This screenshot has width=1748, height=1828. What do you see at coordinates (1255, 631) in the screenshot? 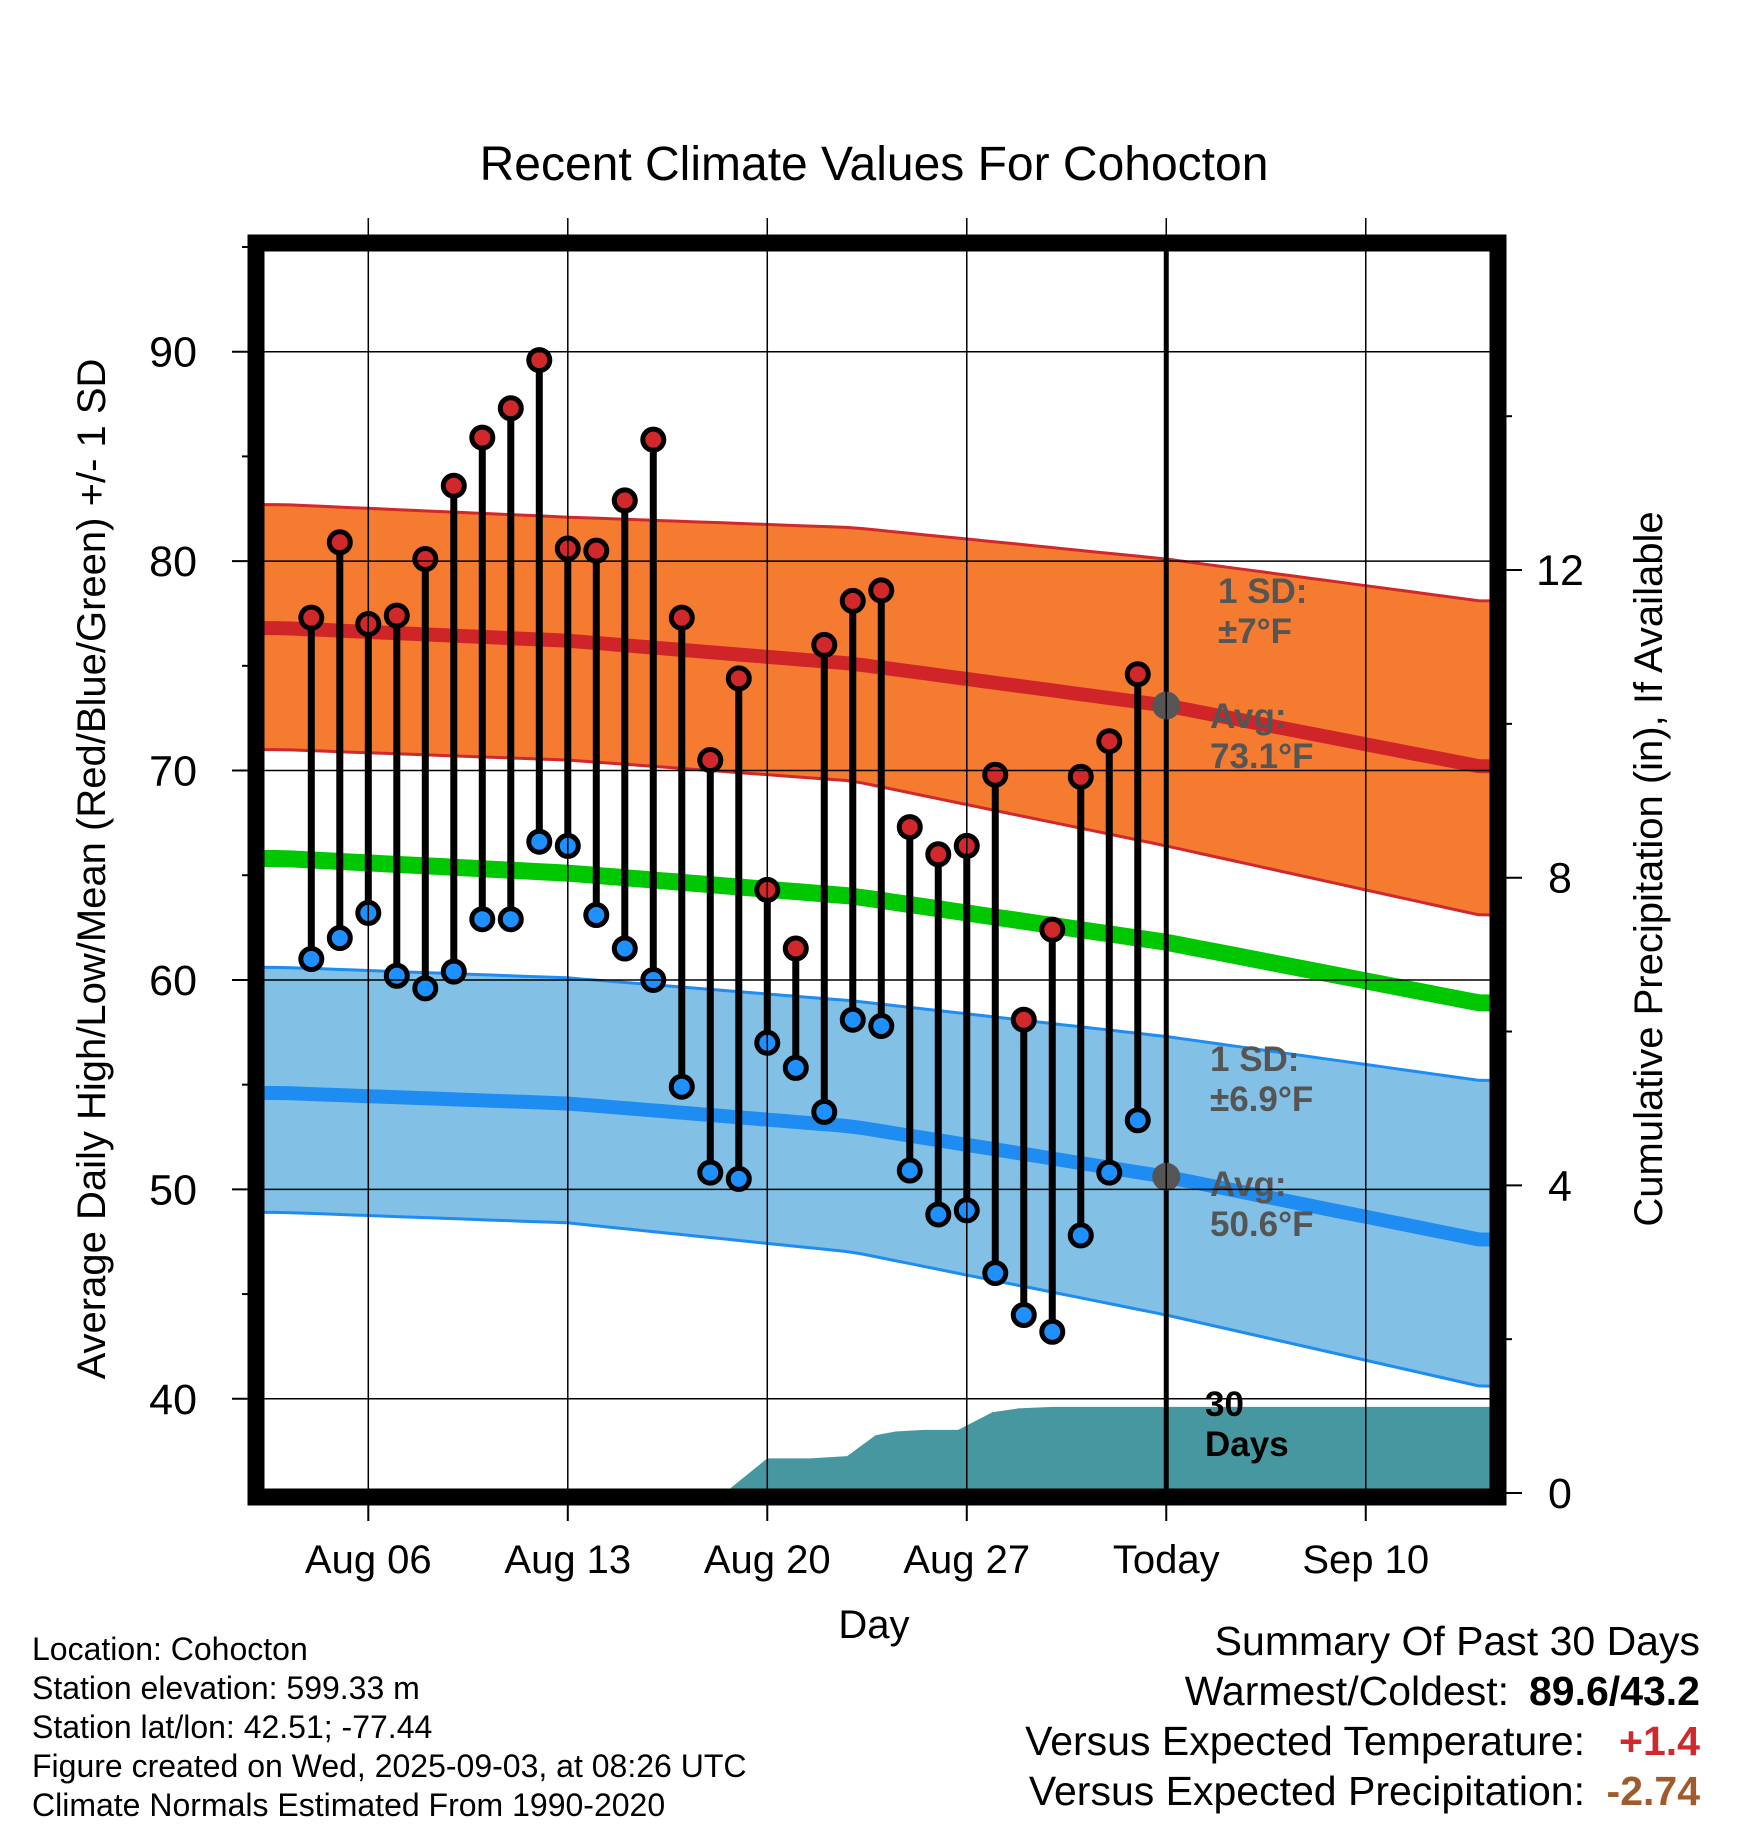
I see `high-sd-annotation-2: ±7°F` at bounding box center [1255, 631].